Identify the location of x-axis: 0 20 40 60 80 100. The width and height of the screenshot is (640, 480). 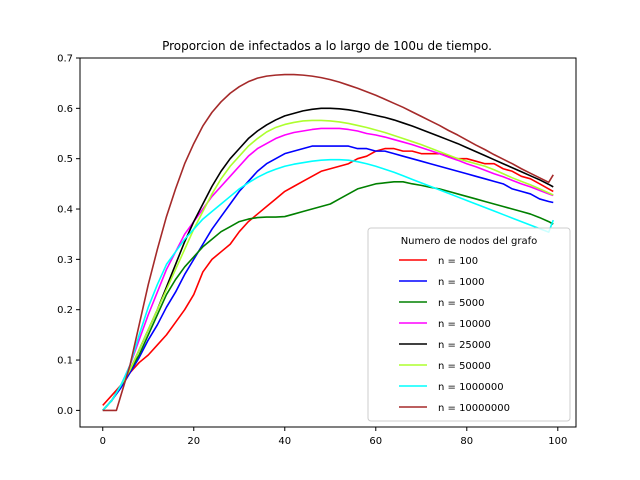
(333, 437).